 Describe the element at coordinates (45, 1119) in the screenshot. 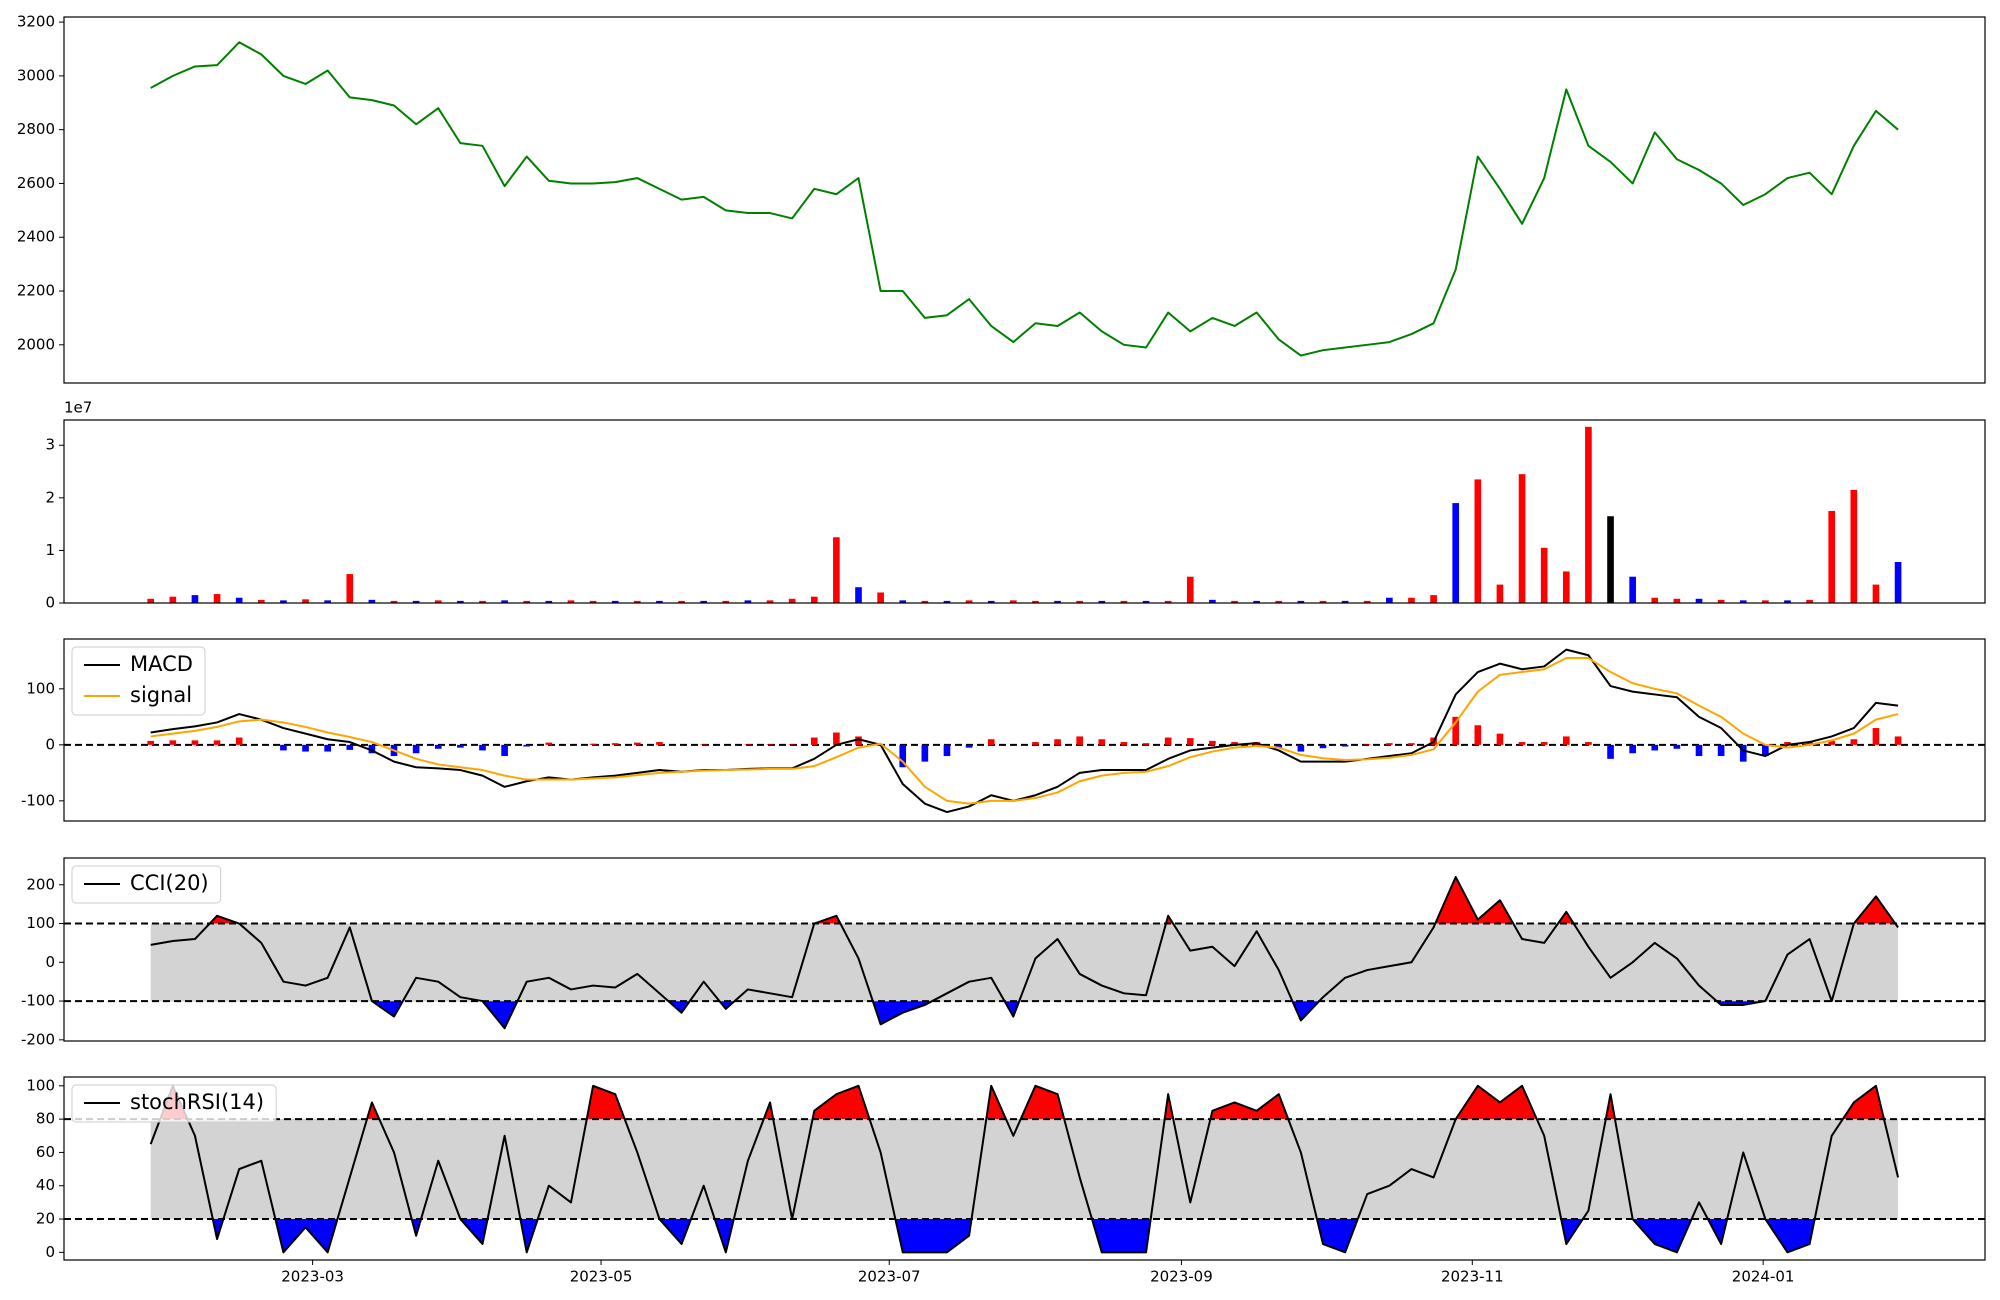

I see `y-tick-label: 80` at that location.